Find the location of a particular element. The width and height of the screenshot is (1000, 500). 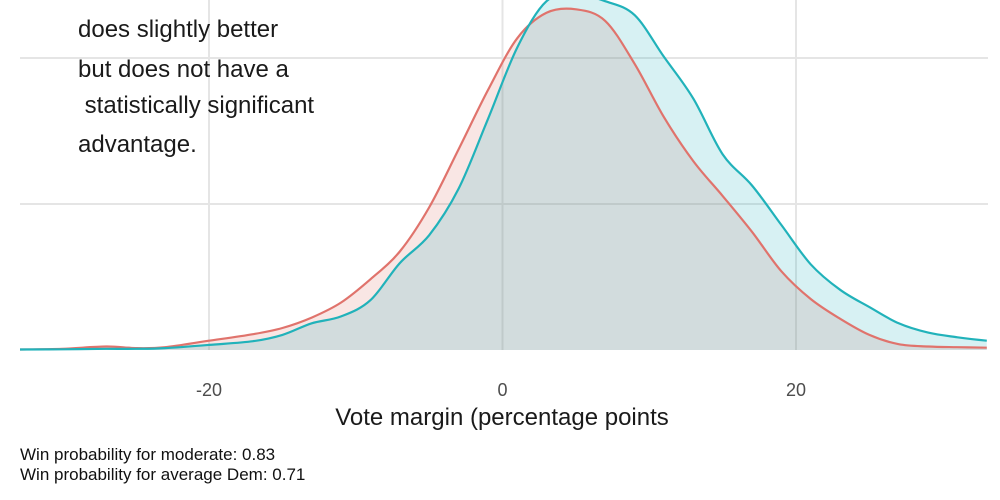

win-probability-average-dem: Win probability for average Dem: 0.71 is located at coordinates (163, 474).